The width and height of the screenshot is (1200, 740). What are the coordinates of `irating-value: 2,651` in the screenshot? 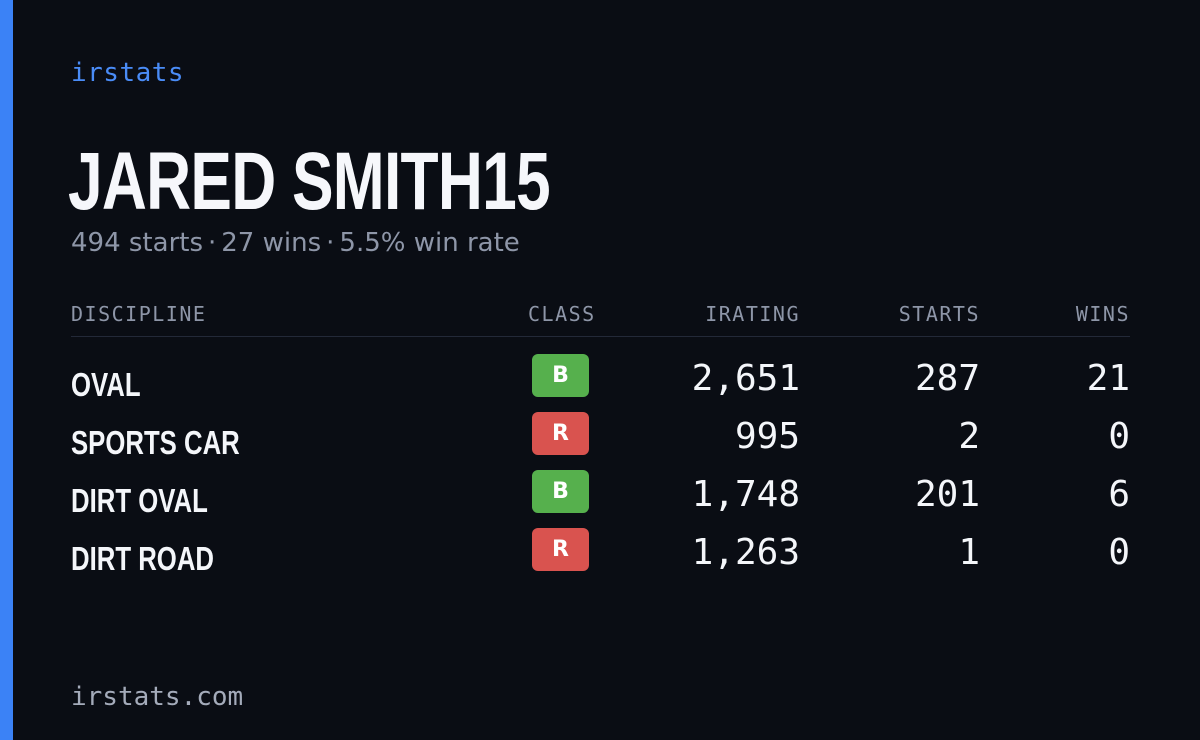 It's located at (745, 378).